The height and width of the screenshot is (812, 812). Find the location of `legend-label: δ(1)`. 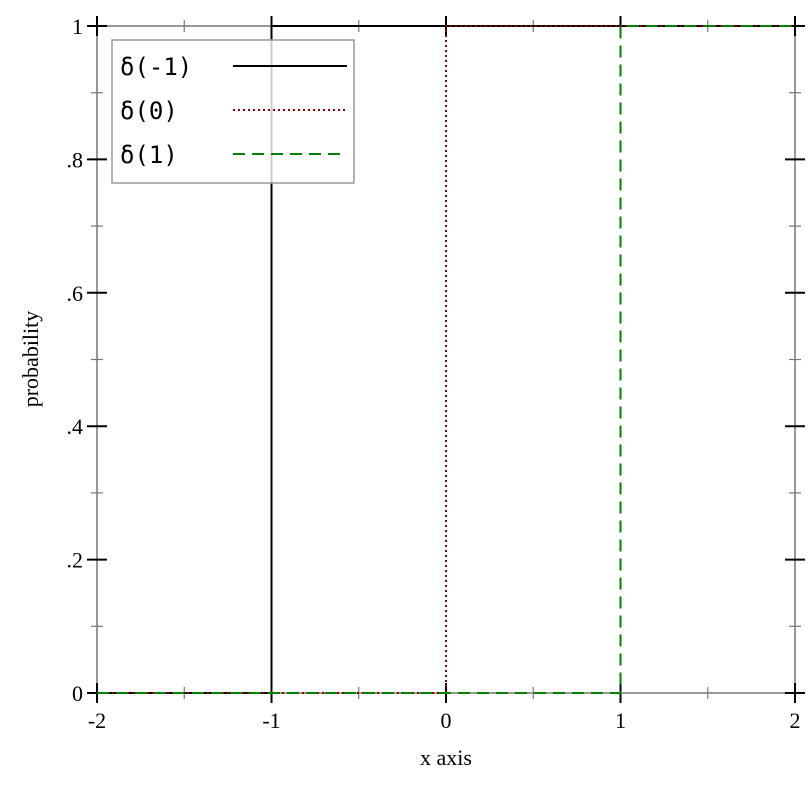

legend-label: δ(1) is located at coordinates (149, 155).